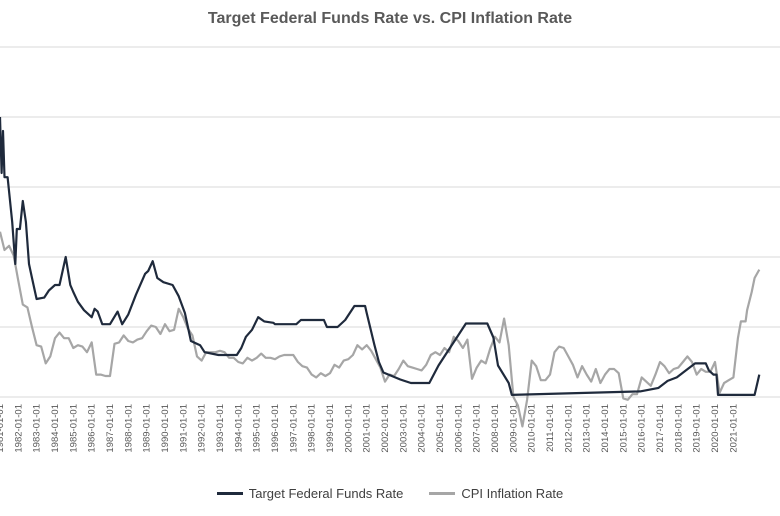 The image size is (780, 516). Describe the element at coordinates (275, 428) in the screenshot. I see `x-tick-label: 1996-01-01` at that location.